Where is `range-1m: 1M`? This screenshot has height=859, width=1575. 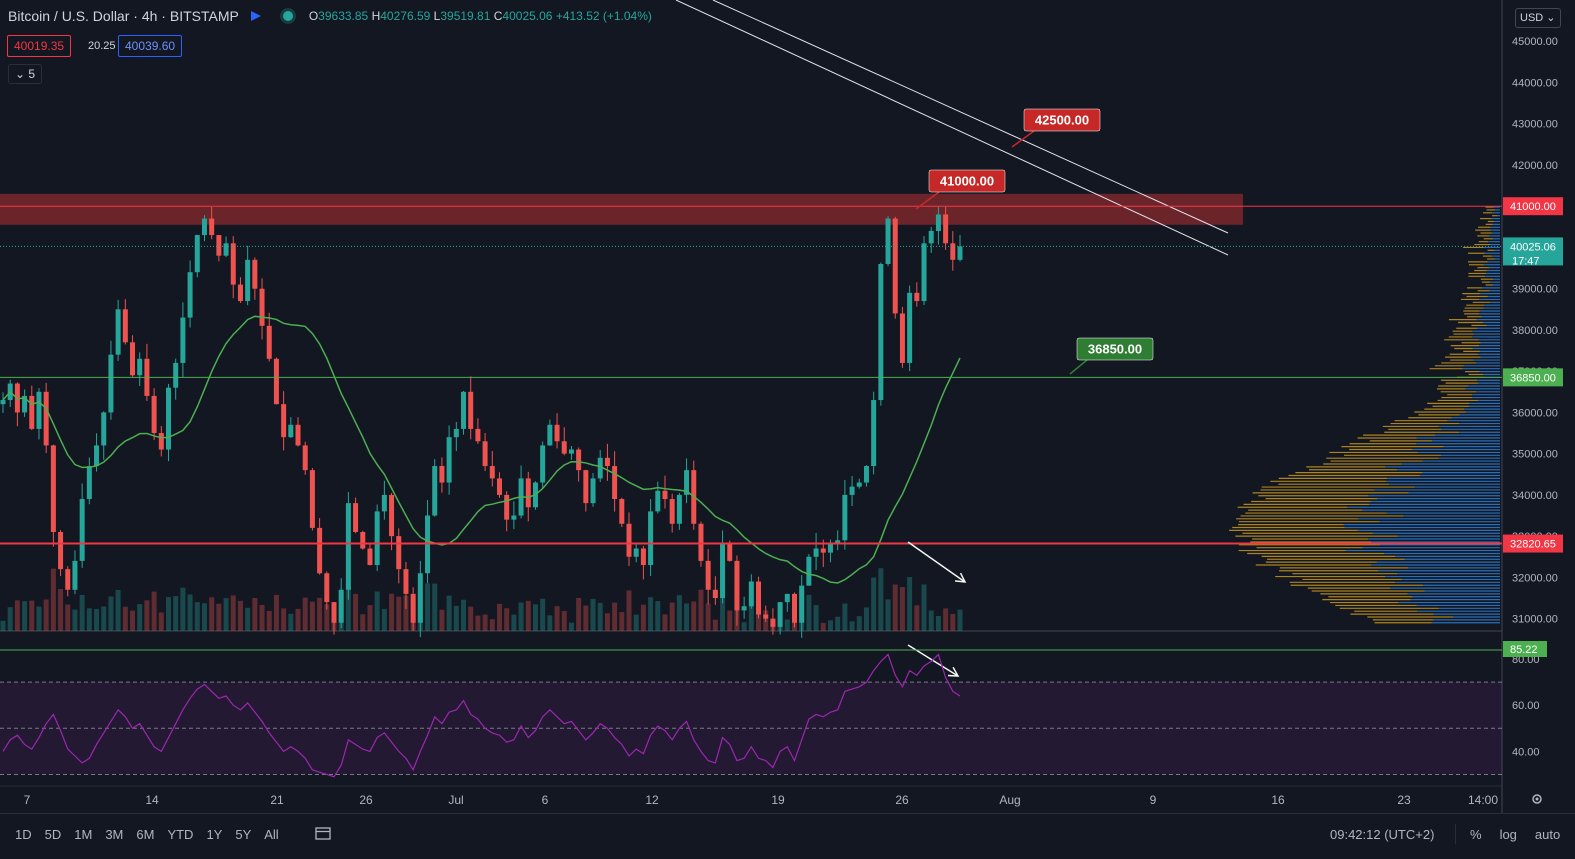
range-1m: 1M is located at coordinates (83, 834).